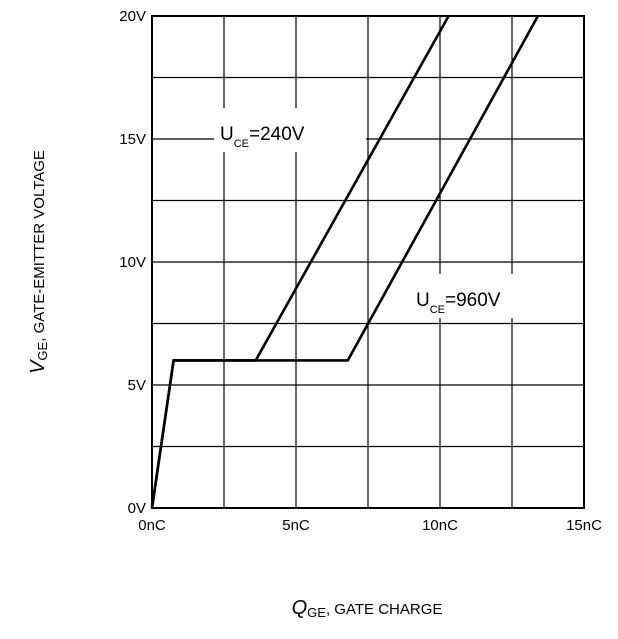  Describe the element at coordinates (370, 525) in the screenshot. I see `x-tick-labels: 0nC 5nC 10nC 15nC` at that location.